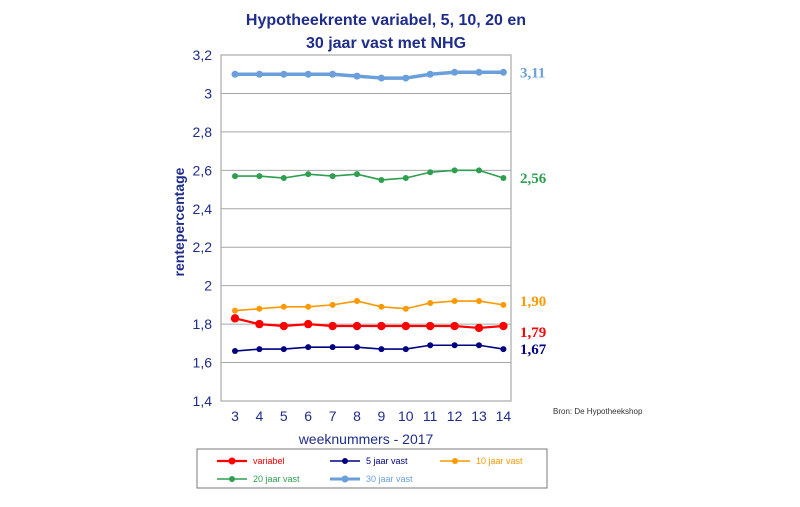 This screenshot has width=800, height=507. What do you see at coordinates (269, 461) in the screenshot?
I see `legend-label: variabel` at bounding box center [269, 461].